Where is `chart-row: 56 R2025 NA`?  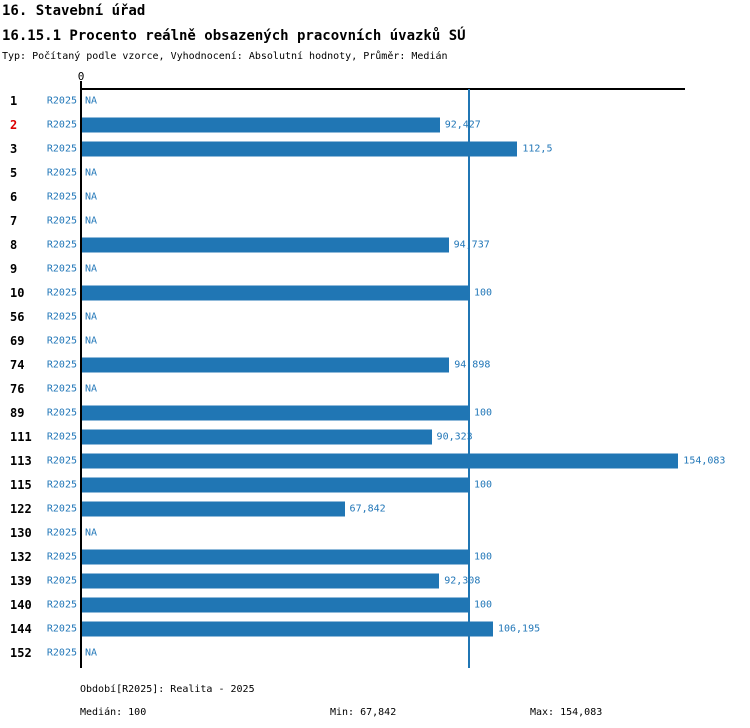
chart-row: 56 R2025 NA is located at coordinates (375, 317).